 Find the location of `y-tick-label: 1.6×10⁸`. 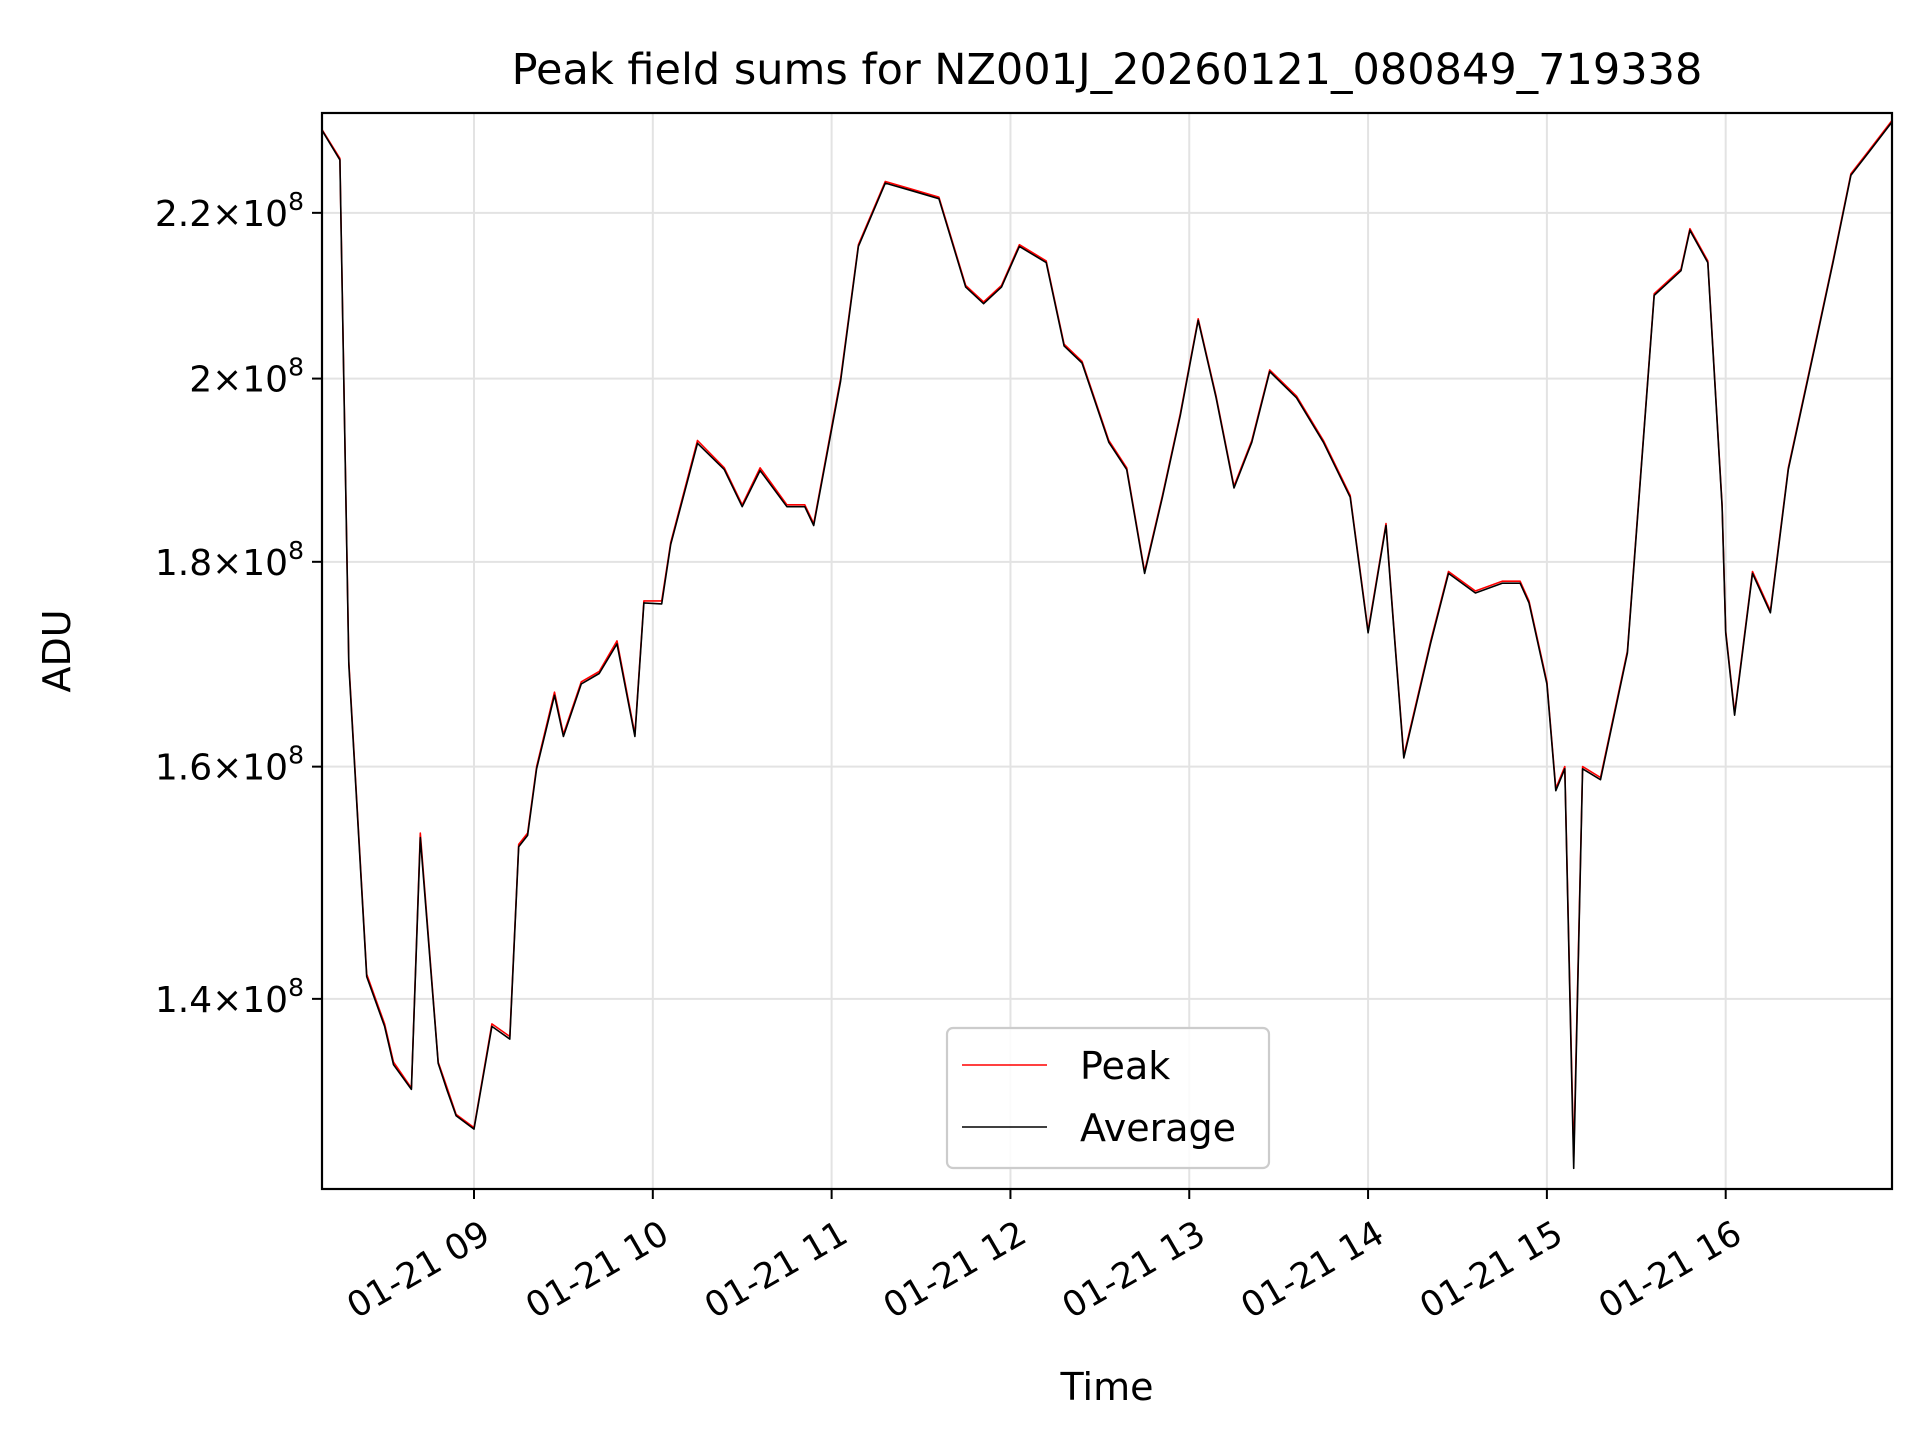

y-tick-label: 1.6×10⁸ is located at coordinates (229, 765).